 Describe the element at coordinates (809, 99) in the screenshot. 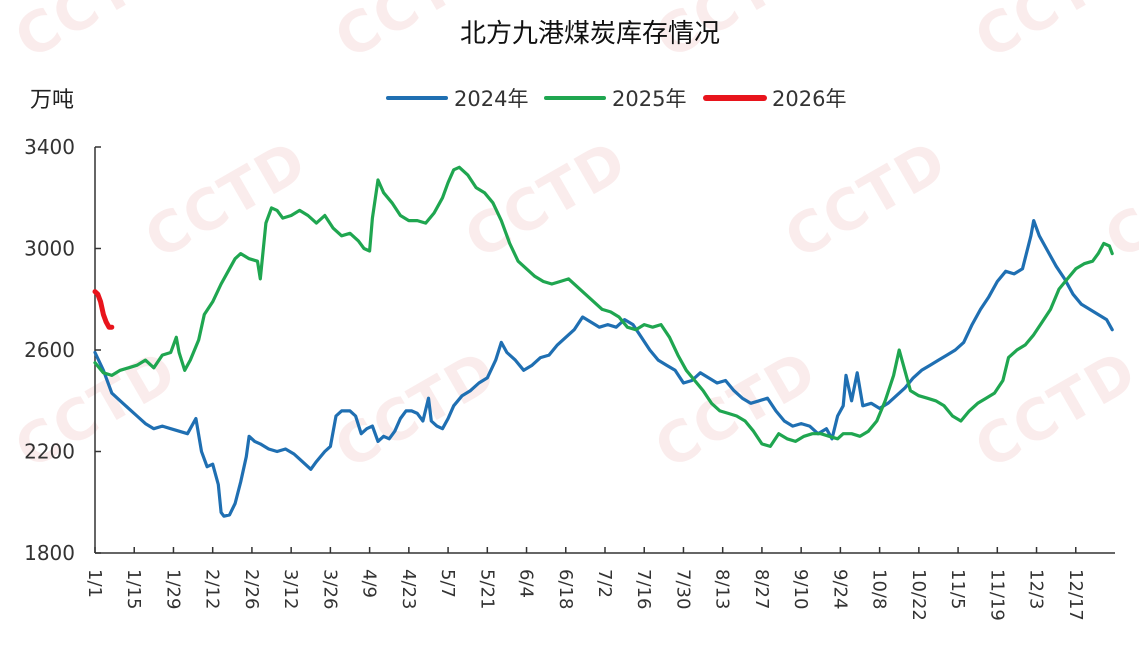

I see `legend-label-3: 2026年` at that location.